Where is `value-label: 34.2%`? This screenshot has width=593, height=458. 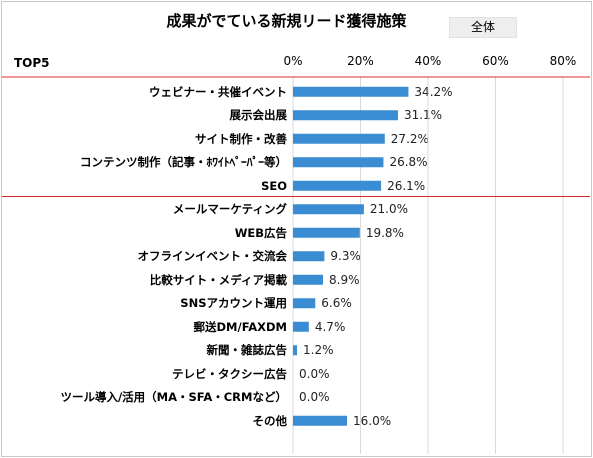 value-label: 34.2% is located at coordinates (433, 91).